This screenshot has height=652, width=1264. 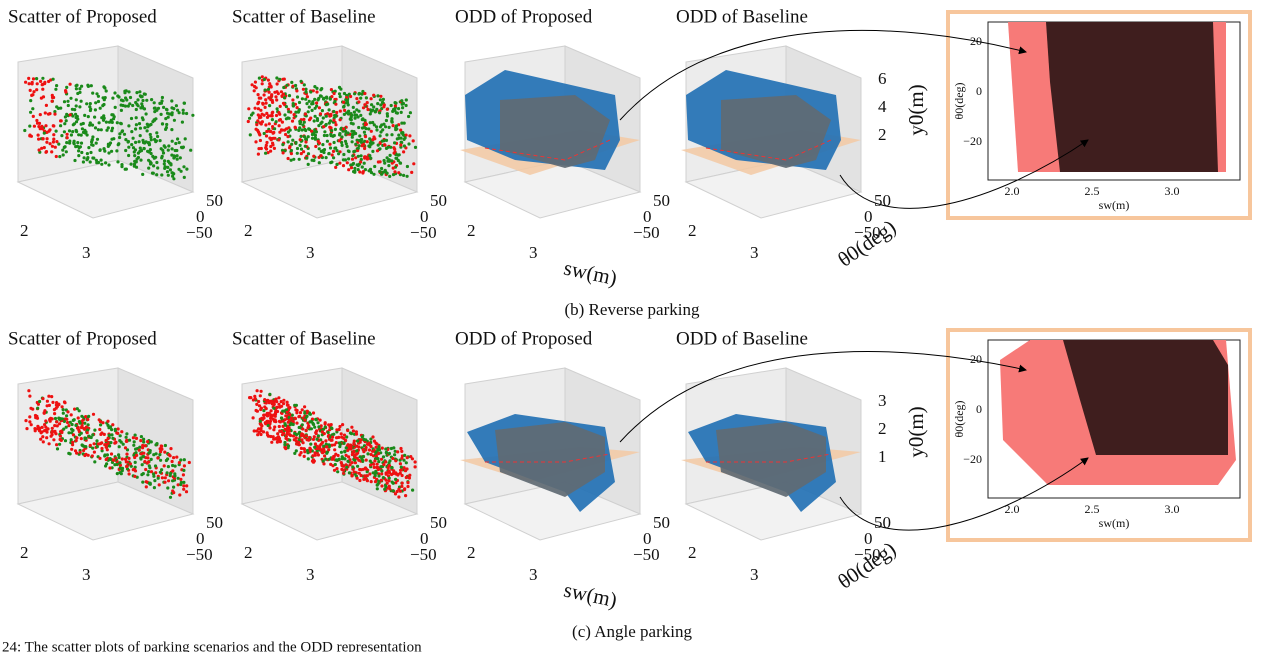 I want to click on inset-x-tick: 2.5, so click(x=1092, y=509).